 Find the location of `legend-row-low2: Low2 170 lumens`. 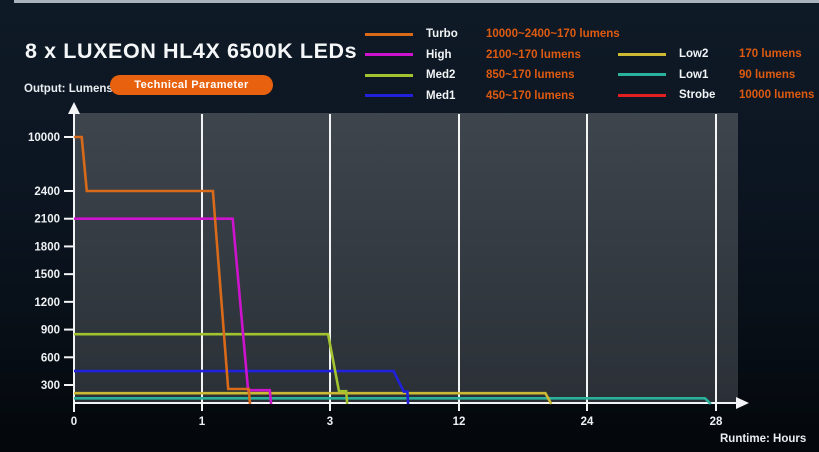

legend-row-low2: Low2 170 lumens is located at coordinates (716, 54).